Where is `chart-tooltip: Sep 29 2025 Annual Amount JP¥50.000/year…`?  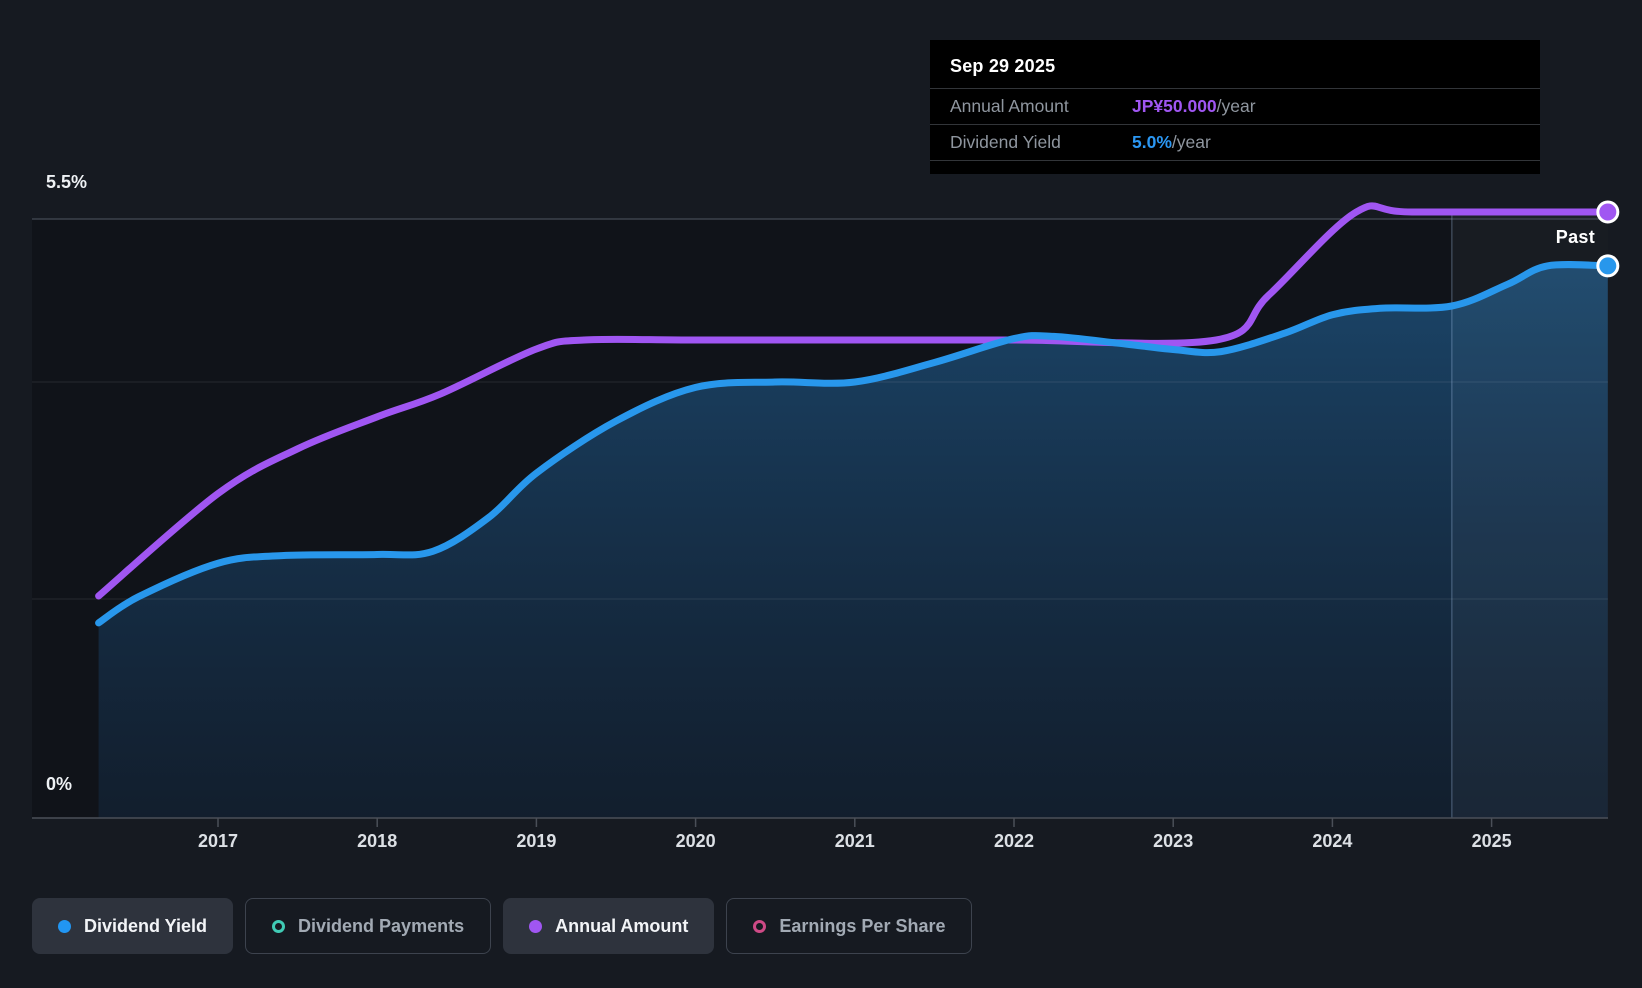 chart-tooltip: Sep 29 2025 Annual Amount JP¥50.000/year… is located at coordinates (1235, 107).